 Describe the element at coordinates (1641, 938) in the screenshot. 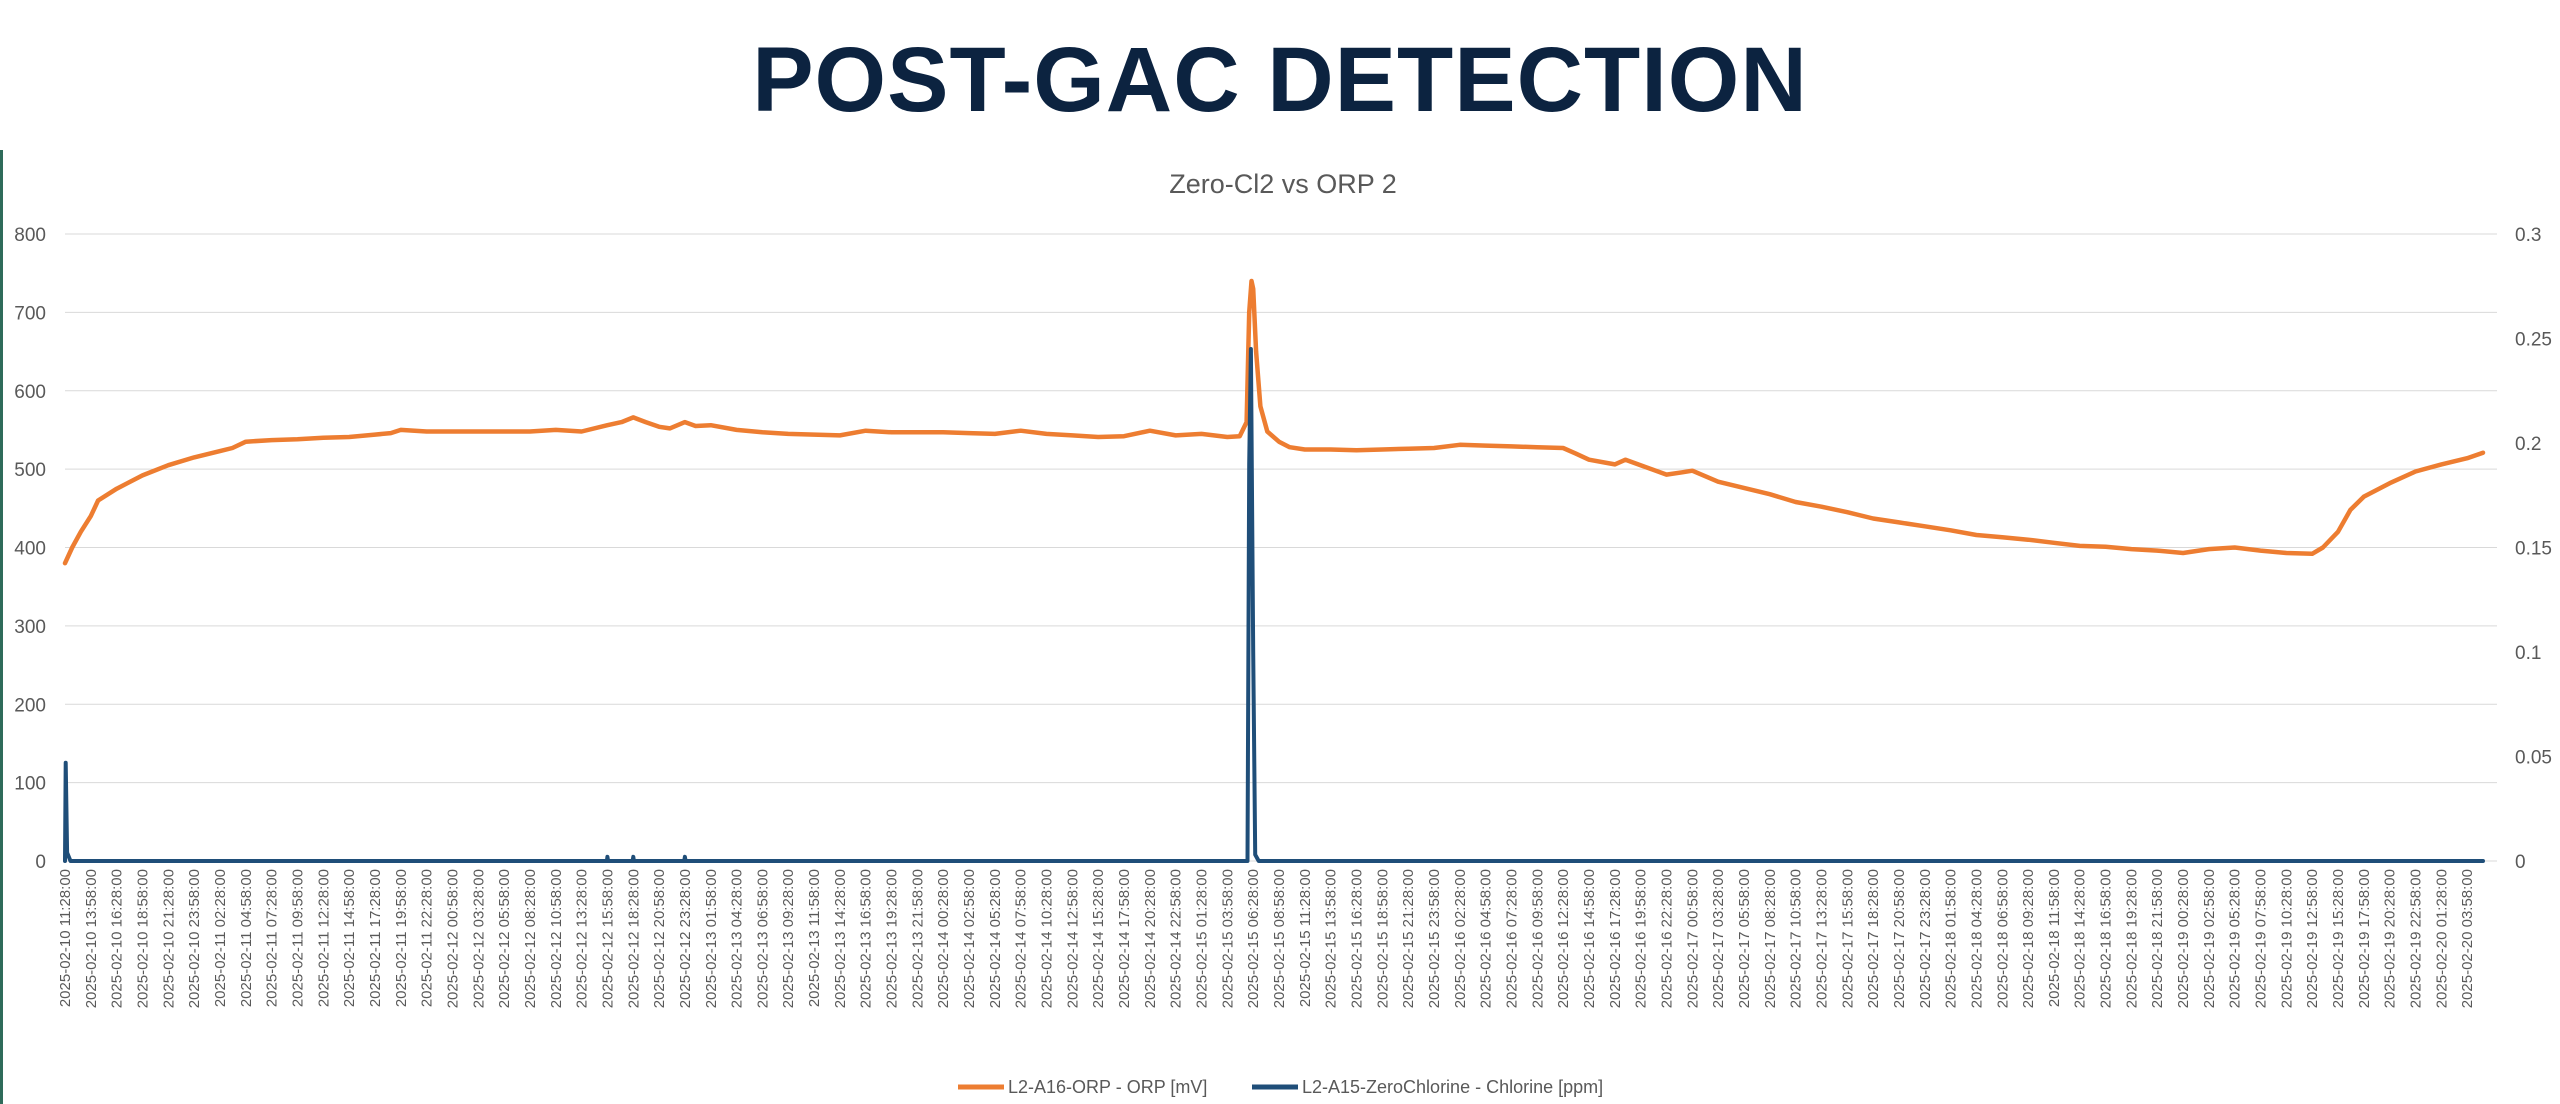

I see `x-tick-label: 2025-02-16 19:58:00` at that location.